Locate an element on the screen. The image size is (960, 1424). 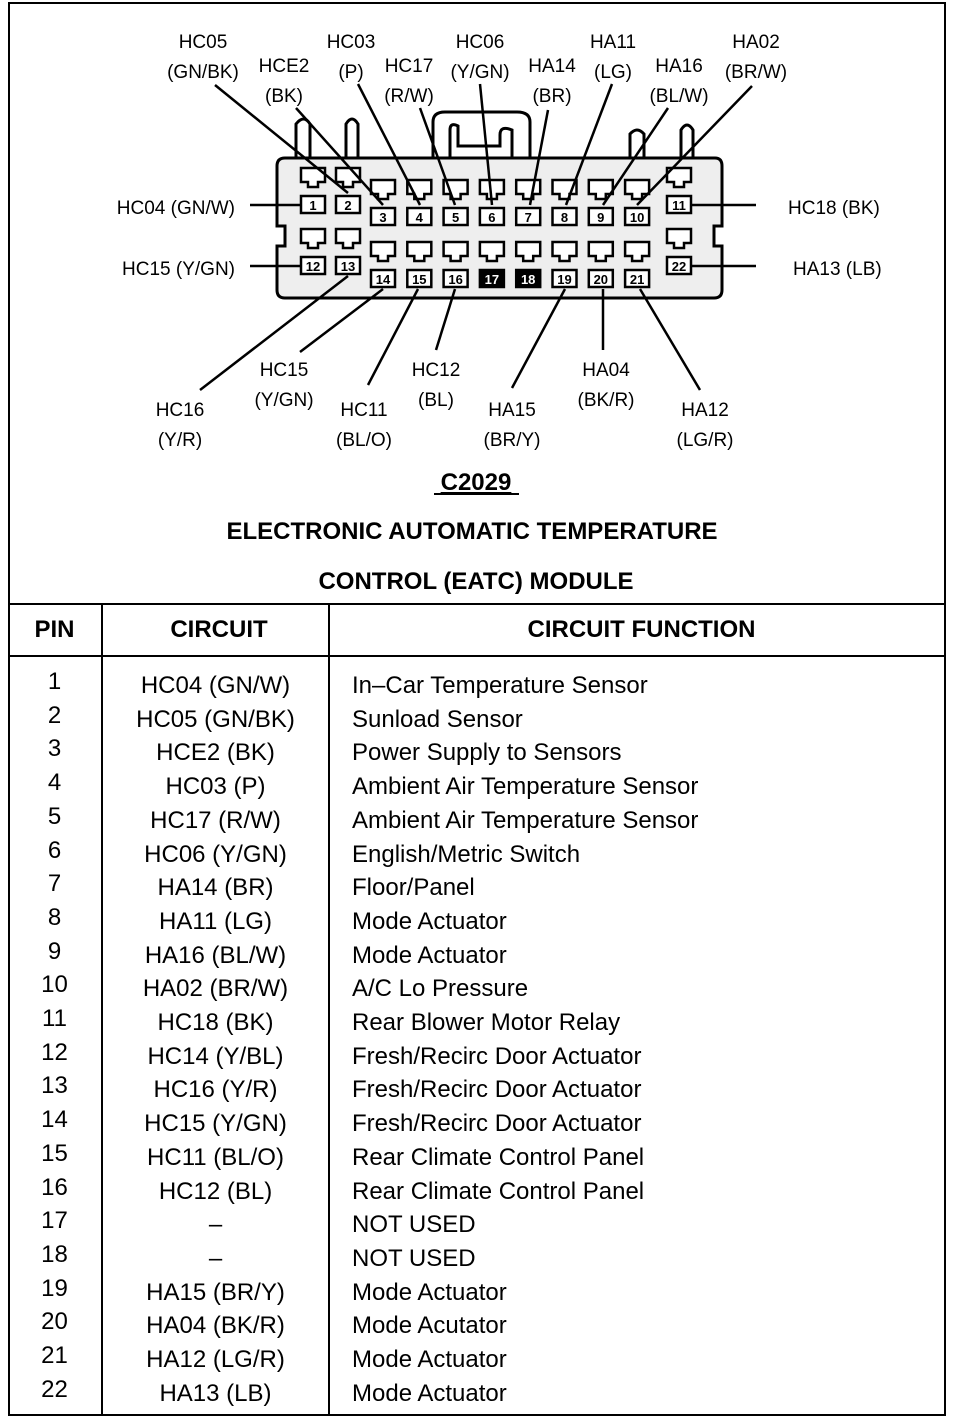
pin-cell: 15 is located at coordinates (54, 1153).